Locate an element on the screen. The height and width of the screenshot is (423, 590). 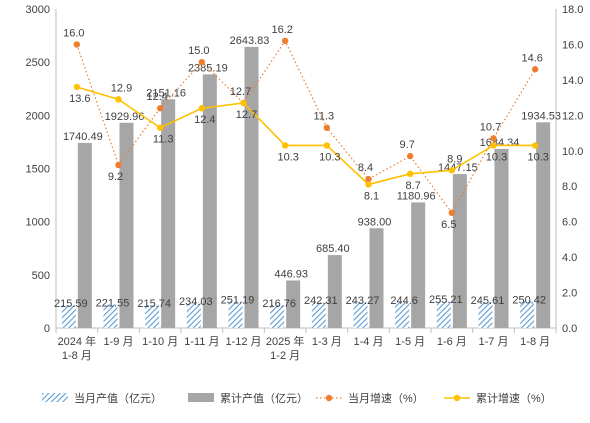
x-axis-tick-label: 1-9 月 is located at coordinates (119, 342).